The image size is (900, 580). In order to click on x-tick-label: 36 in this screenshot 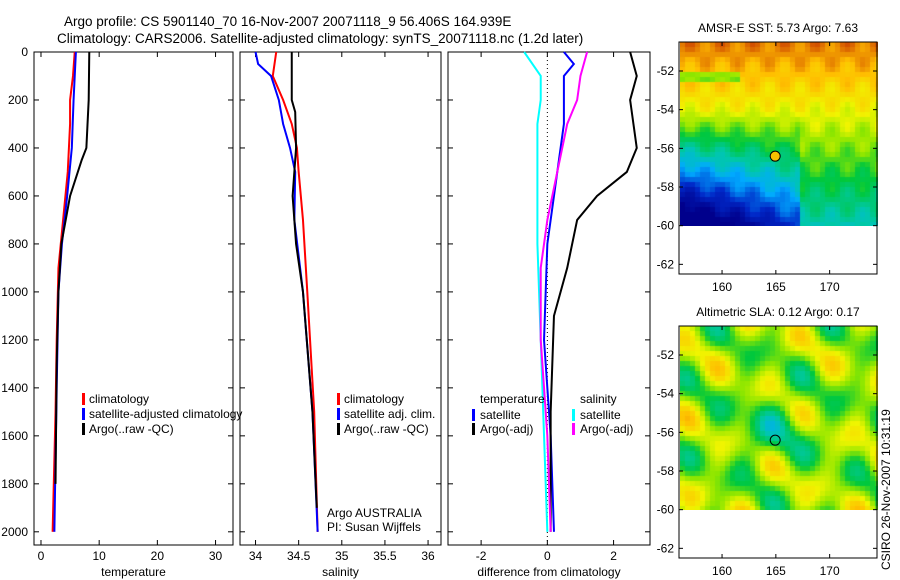, I will do `click(428, 556)`.